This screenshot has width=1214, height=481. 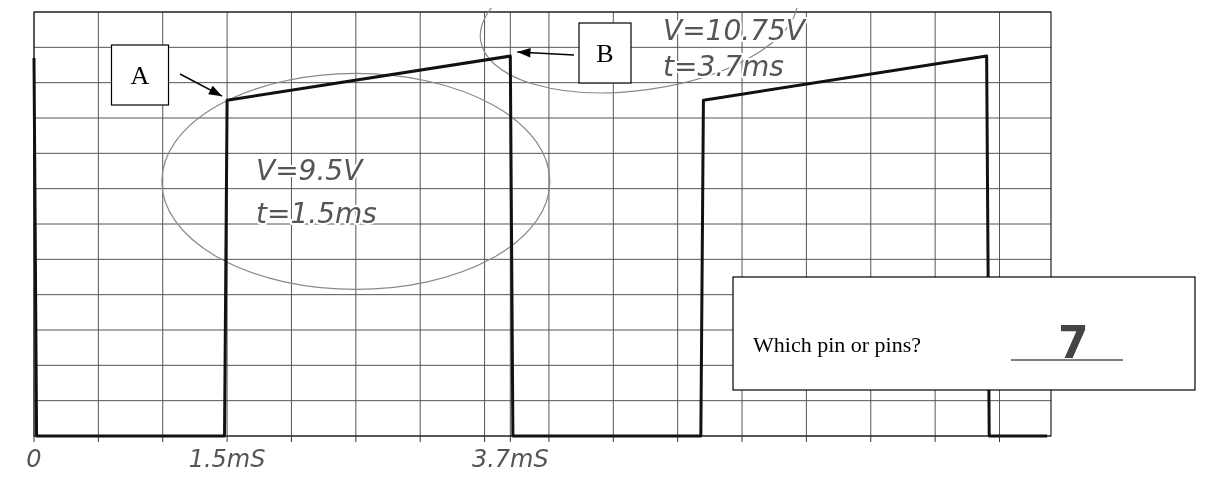 I want to click on annotation: Which pin or pins?, so click(x=837, y=344).